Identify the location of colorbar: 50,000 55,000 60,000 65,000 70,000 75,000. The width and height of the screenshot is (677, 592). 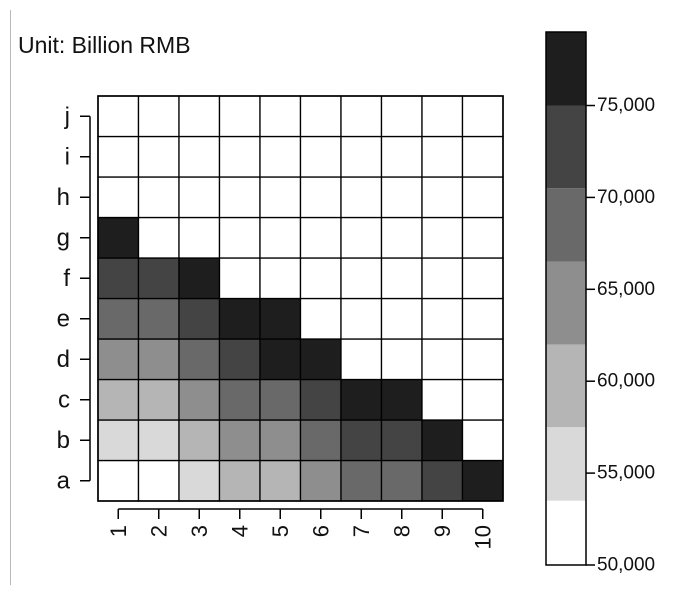
(600, 303).